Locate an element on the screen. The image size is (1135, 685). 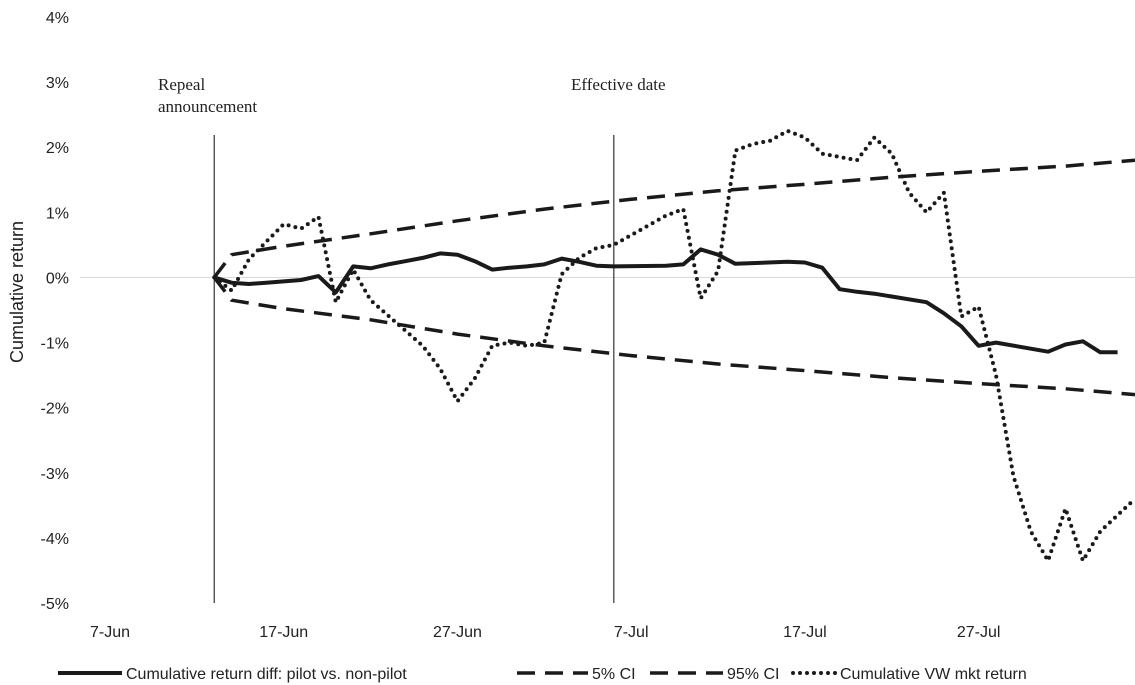
y-axis-title-group: Cumulative return is located at coordinates (17, 292).